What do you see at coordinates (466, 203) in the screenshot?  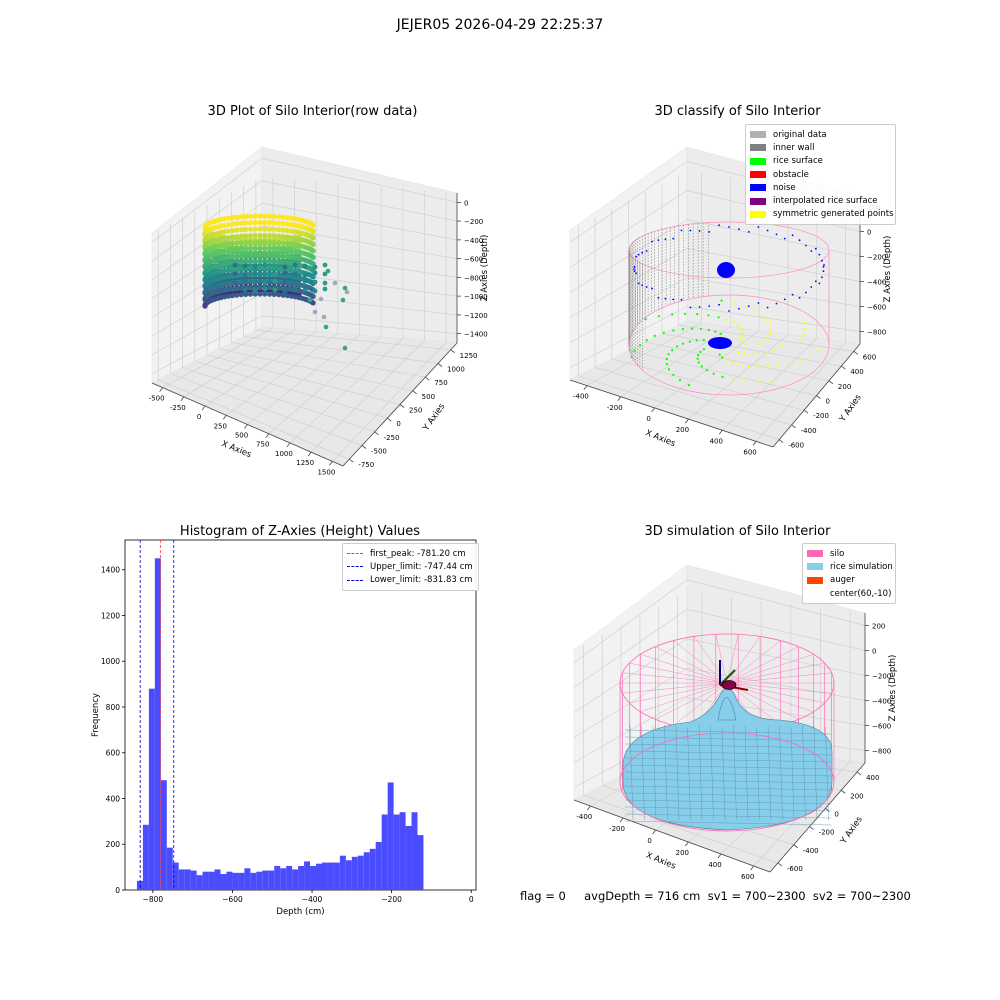 I see `z-tick-label: 0` at bounding box center [466, 203].